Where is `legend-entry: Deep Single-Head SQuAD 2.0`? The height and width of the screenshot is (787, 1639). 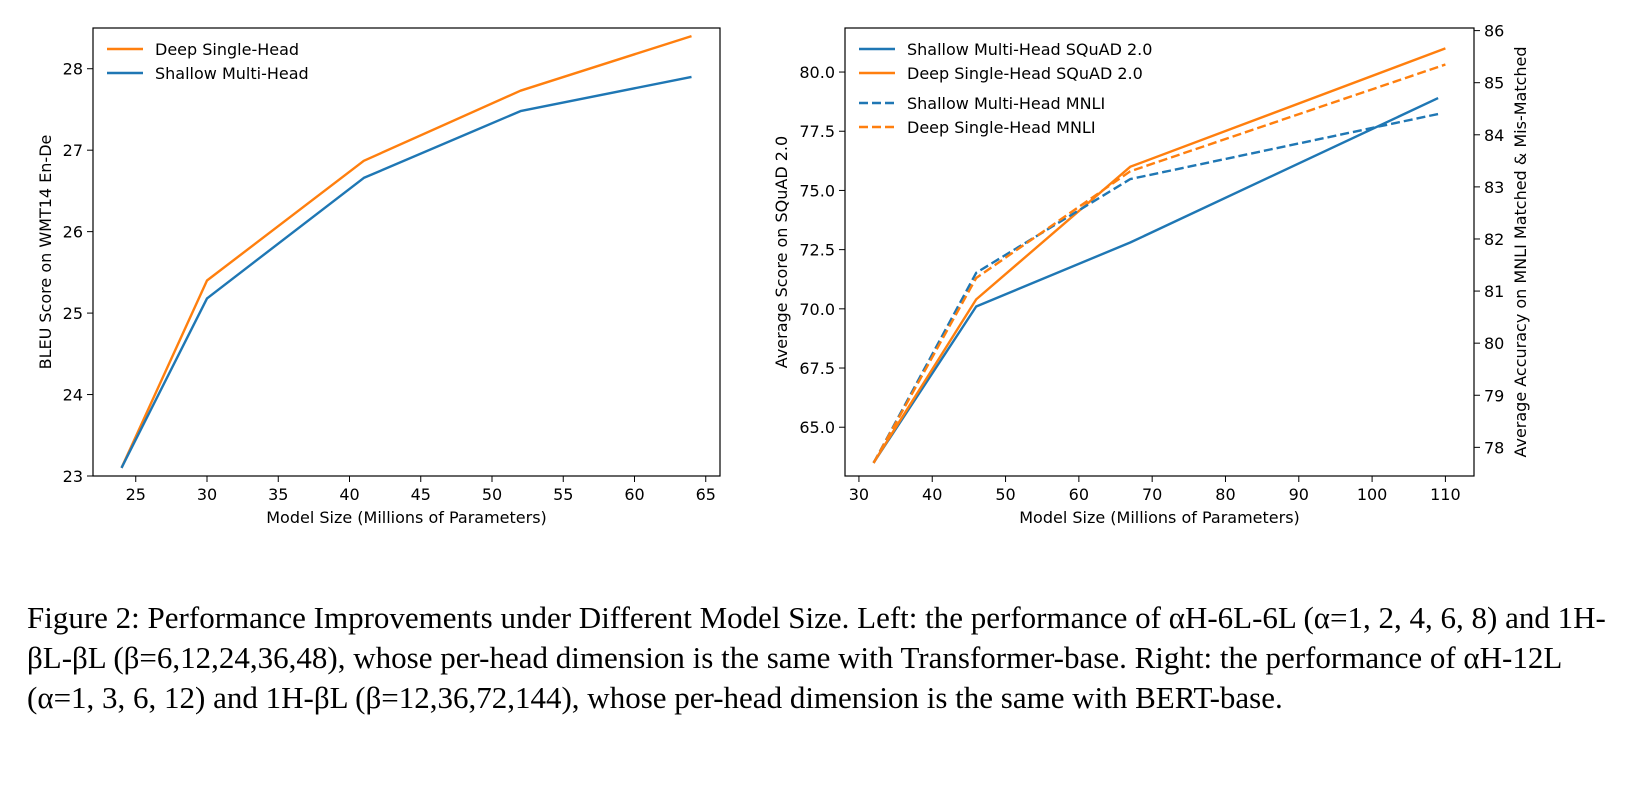
legend-entry: Deep Single-Head SQuAD 2.0 is located at coordinates (1025, 73).